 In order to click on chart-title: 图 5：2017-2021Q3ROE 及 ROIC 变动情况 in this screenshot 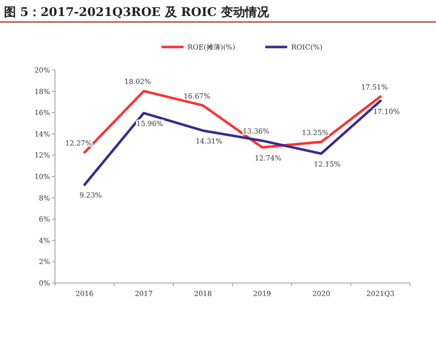, I will do `click(137, 12)`.